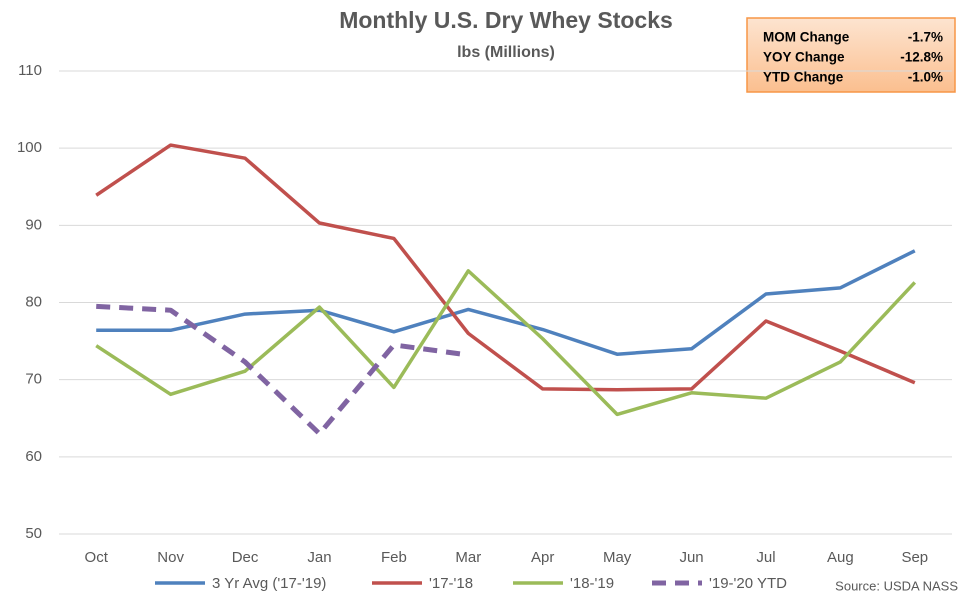 The width and height of the screenshot is (975, 601). What do you see at coordinates (925, 37) in the screenshot?
I see `summary-value: -1.7%` at bounding box center [925, 37].